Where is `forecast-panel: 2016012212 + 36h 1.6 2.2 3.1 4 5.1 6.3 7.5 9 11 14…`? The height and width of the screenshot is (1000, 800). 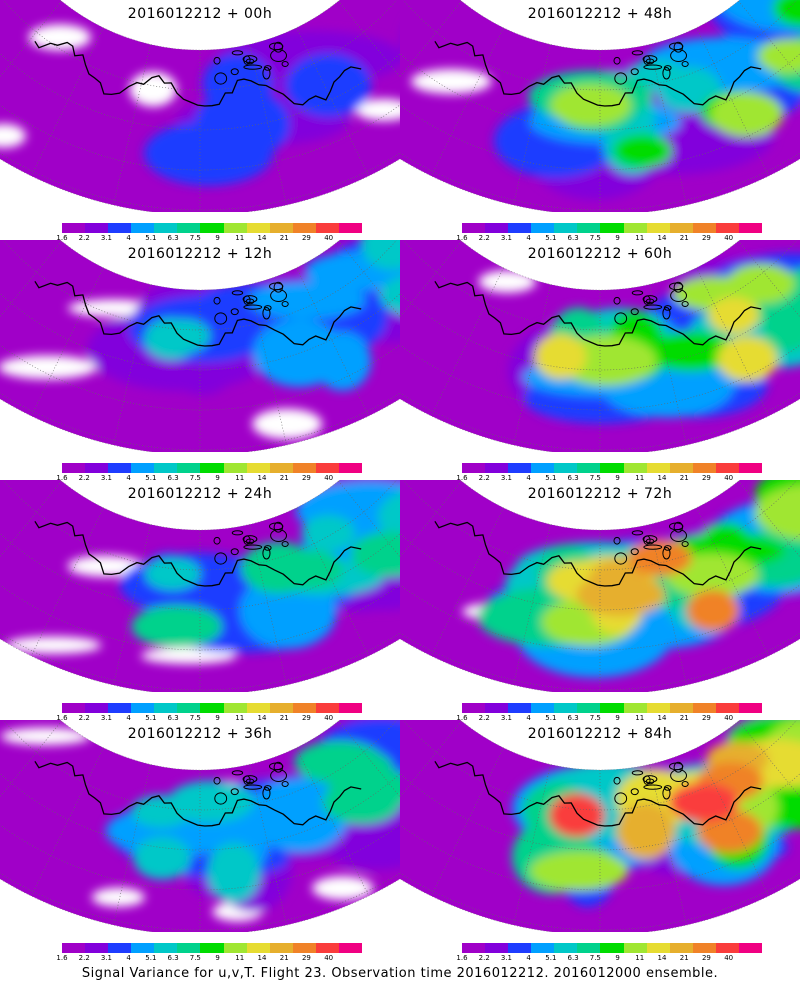
forecast-panel: 2016012212 + 36h 1.6 2.2 3.1 4 5.1 6.3 7.5 9 11 14… is located at coordinates (200, 841).